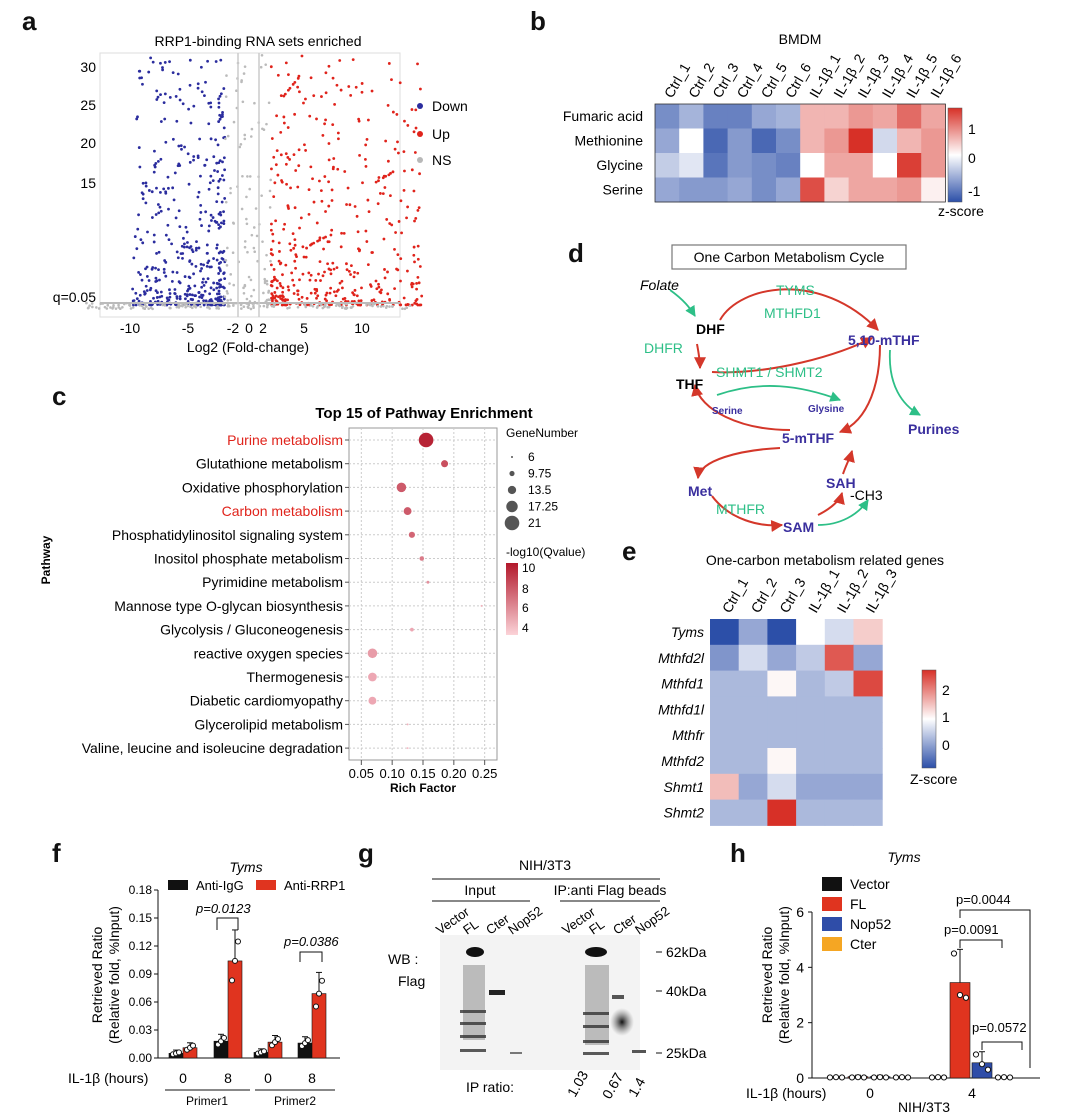  Describe the element at coordinates (512, 490) in the screenshot. I see `size-legend-dot` at that location.